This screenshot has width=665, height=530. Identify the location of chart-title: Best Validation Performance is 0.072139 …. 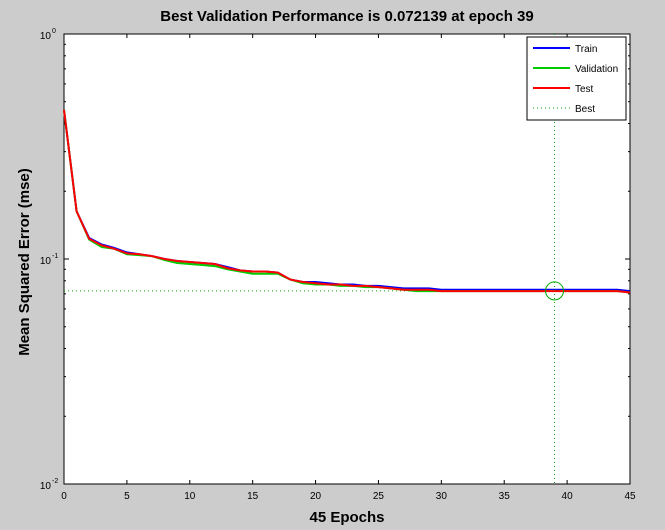
(347, 16).